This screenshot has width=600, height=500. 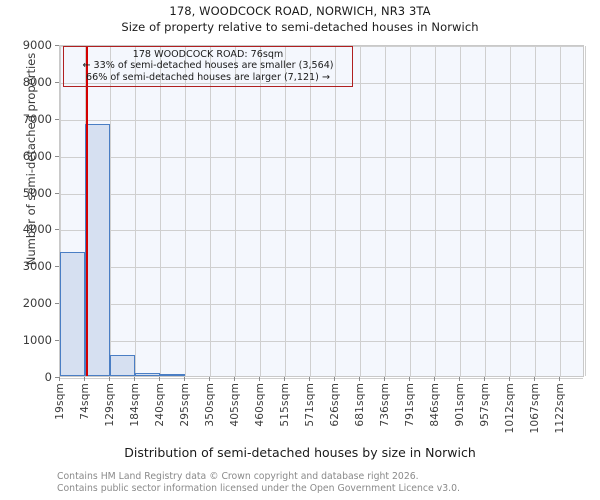 What do you see at coordinates (385, 405) in the screenshot?
I see `x-axis-tick-label: 736sqm` at bounding box center [385, 405].